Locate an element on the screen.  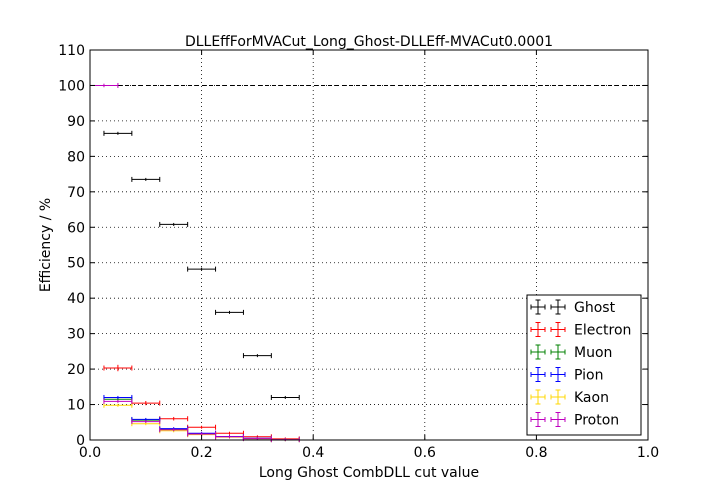
y-tick-label: 50 is located at coordinates (76, 264).